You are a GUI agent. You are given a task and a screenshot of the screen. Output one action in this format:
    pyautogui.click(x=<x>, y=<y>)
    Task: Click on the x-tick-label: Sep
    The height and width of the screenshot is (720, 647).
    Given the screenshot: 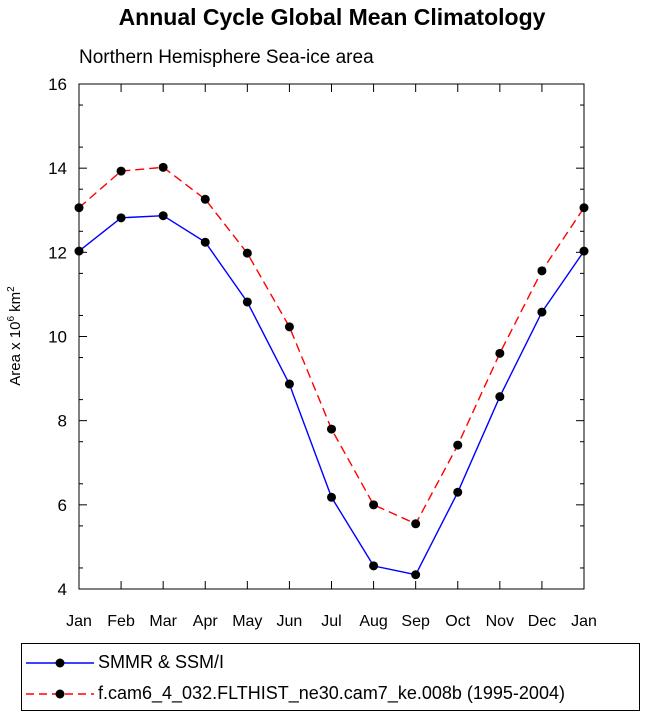 What is the action you would take?
    pyautogui.click(x=415, y=621)
    